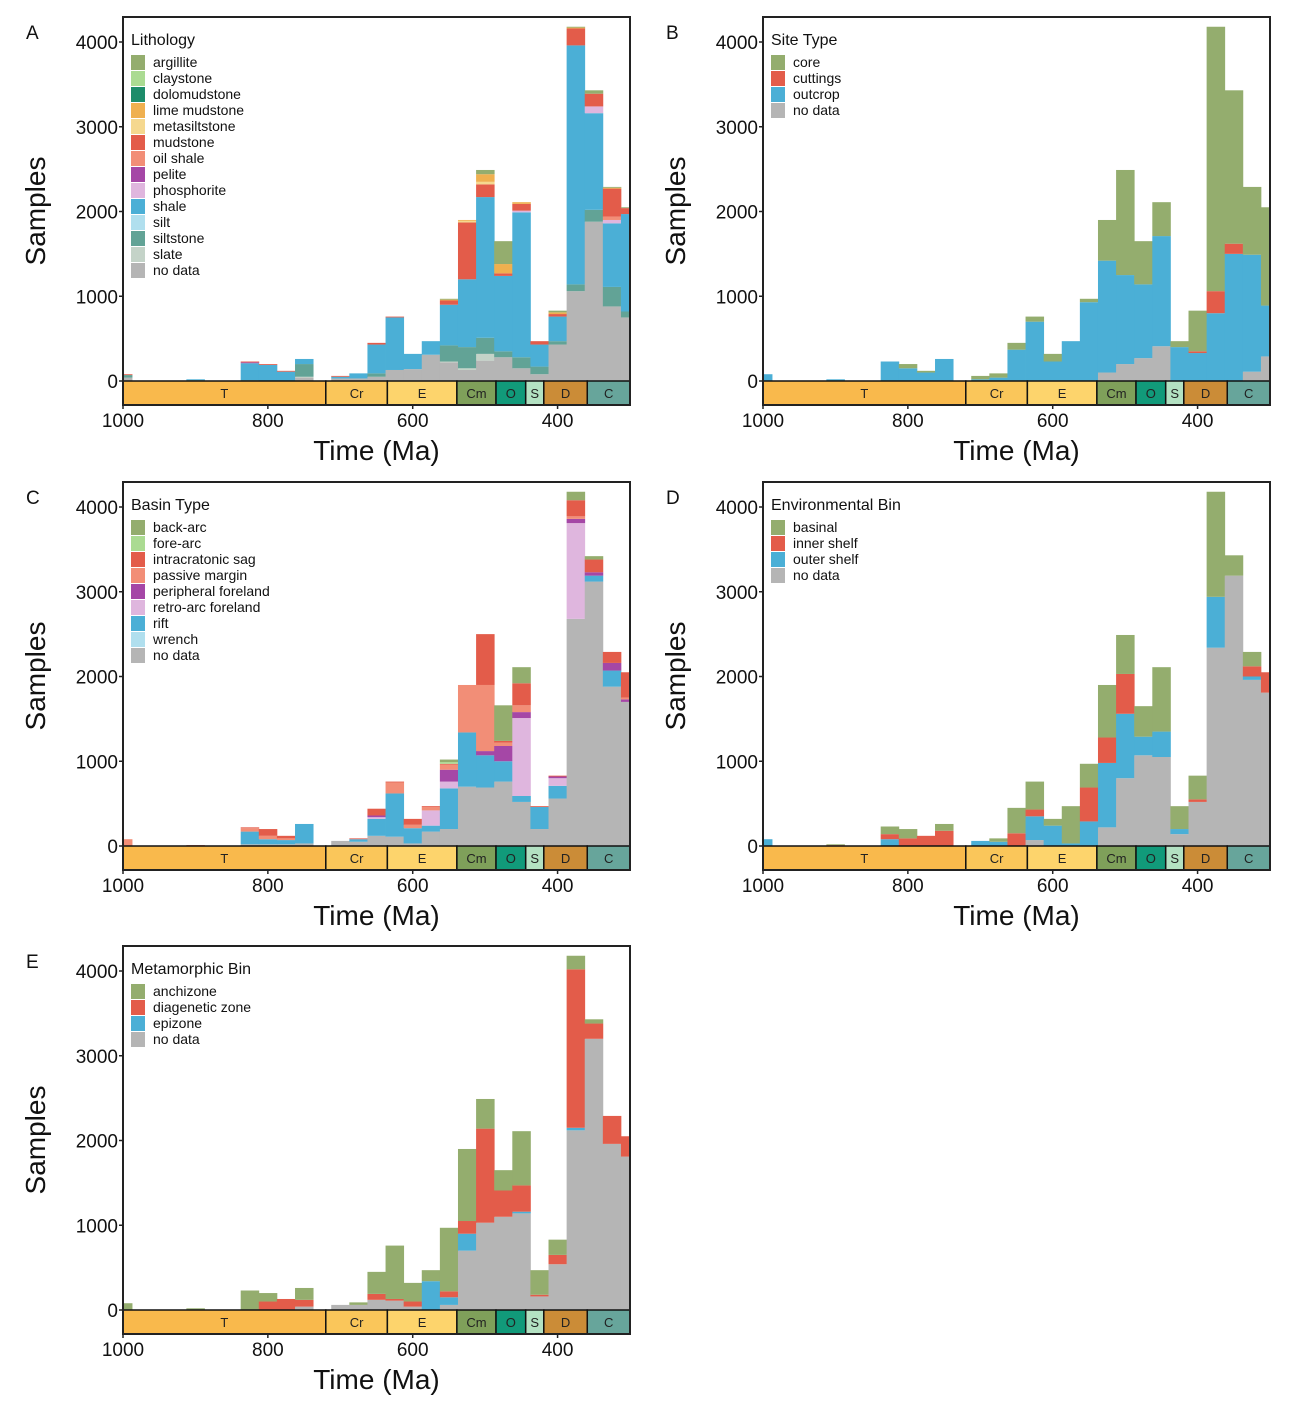 This screenshot has width=1294, height=1415. Describe the element at coordinates (197, 94) in the screenshot. I see `legend-label: dolomudstone` at that location.